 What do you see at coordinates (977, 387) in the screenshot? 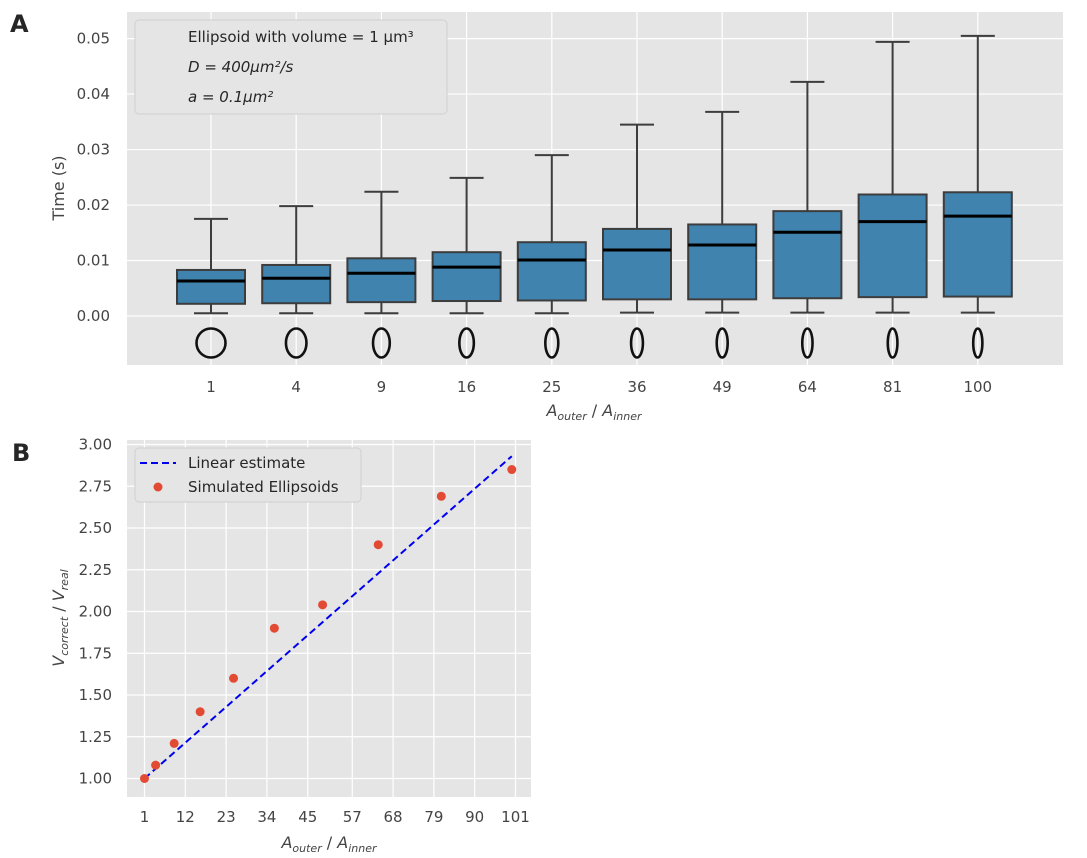
I see `a-x-tick-label: 100` at bounding box center [977, 387].